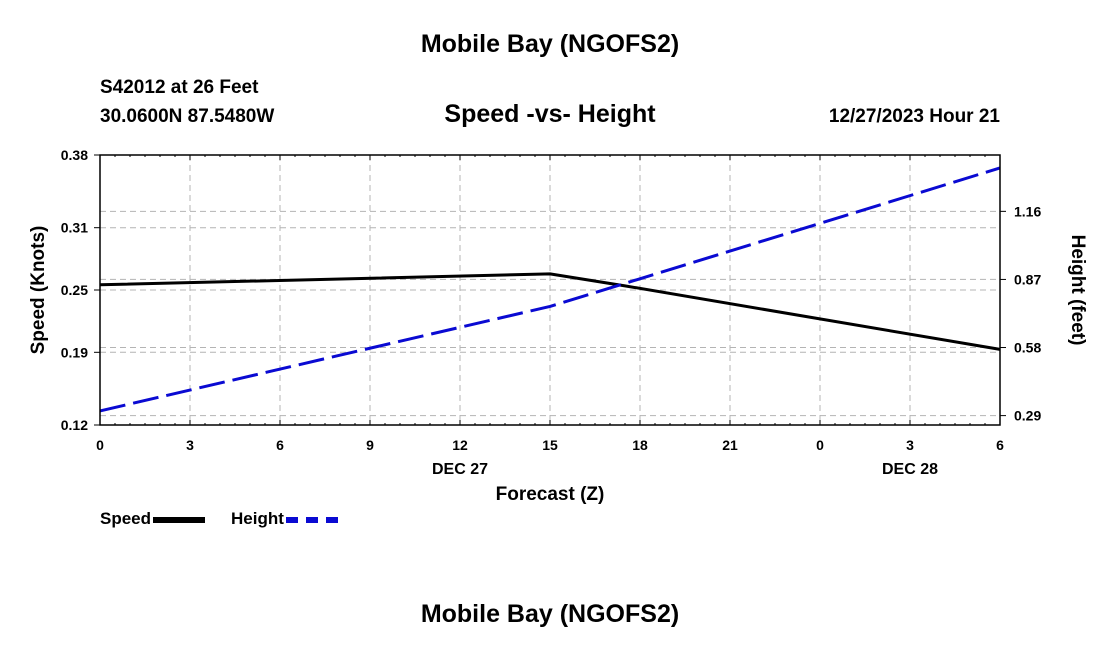 The height and width of the screenshot is (650, 1100). Describe the element at coordinates (370, 445) in the screenshot. I see `x-tick-label: 9` at that location.